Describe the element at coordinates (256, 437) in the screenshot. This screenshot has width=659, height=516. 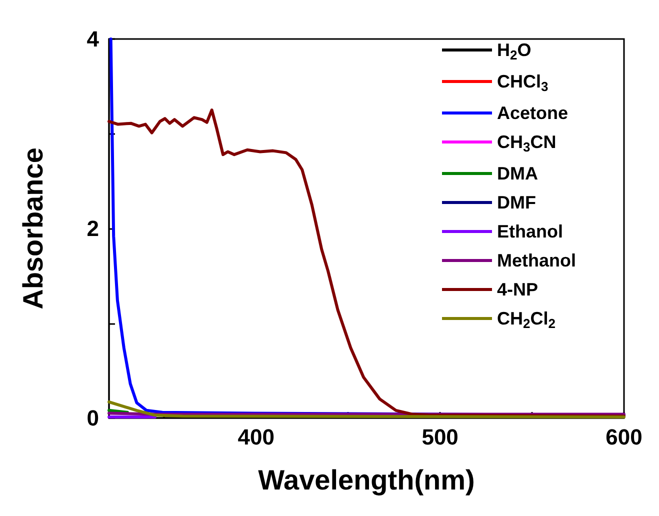
I see `x-tick-label: 400` at that location.